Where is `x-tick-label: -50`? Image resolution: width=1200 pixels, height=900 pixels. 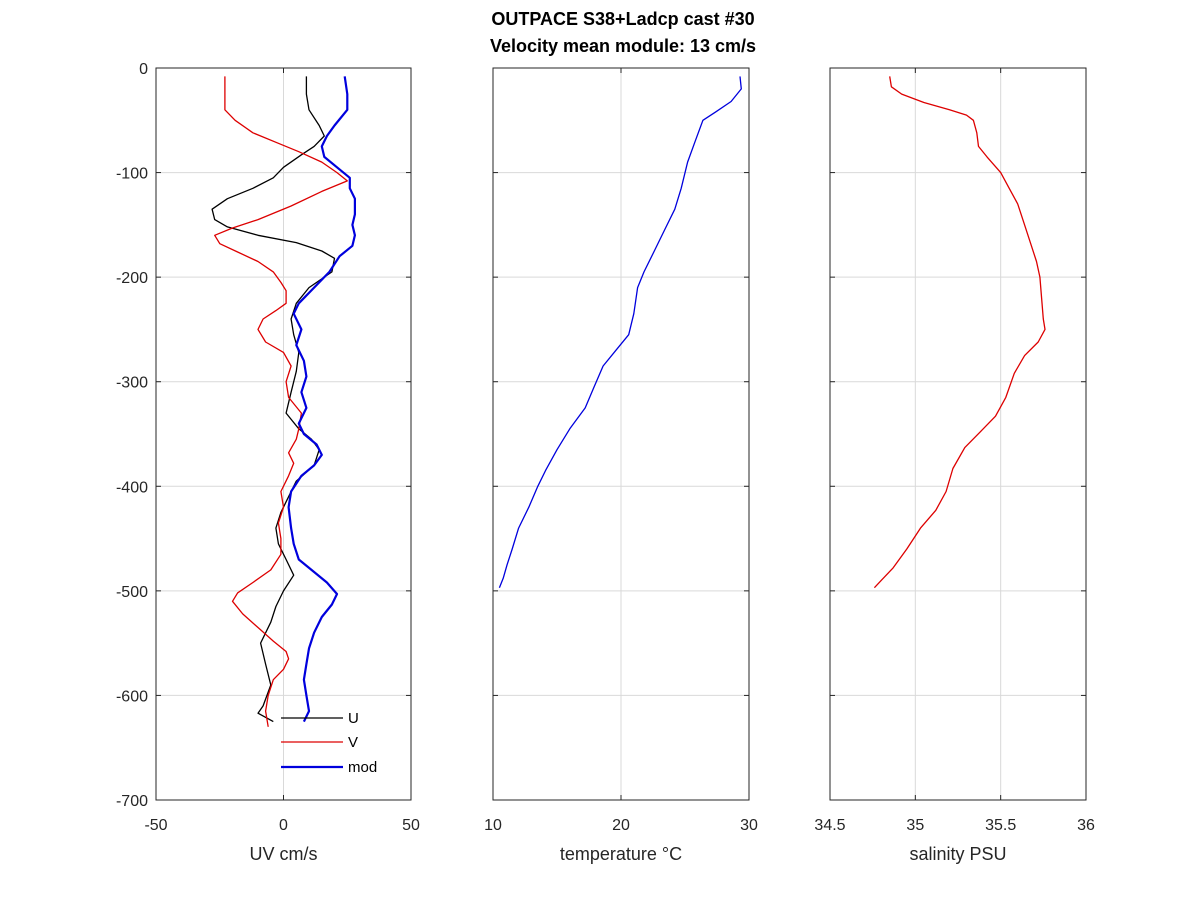
x-tick-label: -50 is located at coordinates (155, 825).